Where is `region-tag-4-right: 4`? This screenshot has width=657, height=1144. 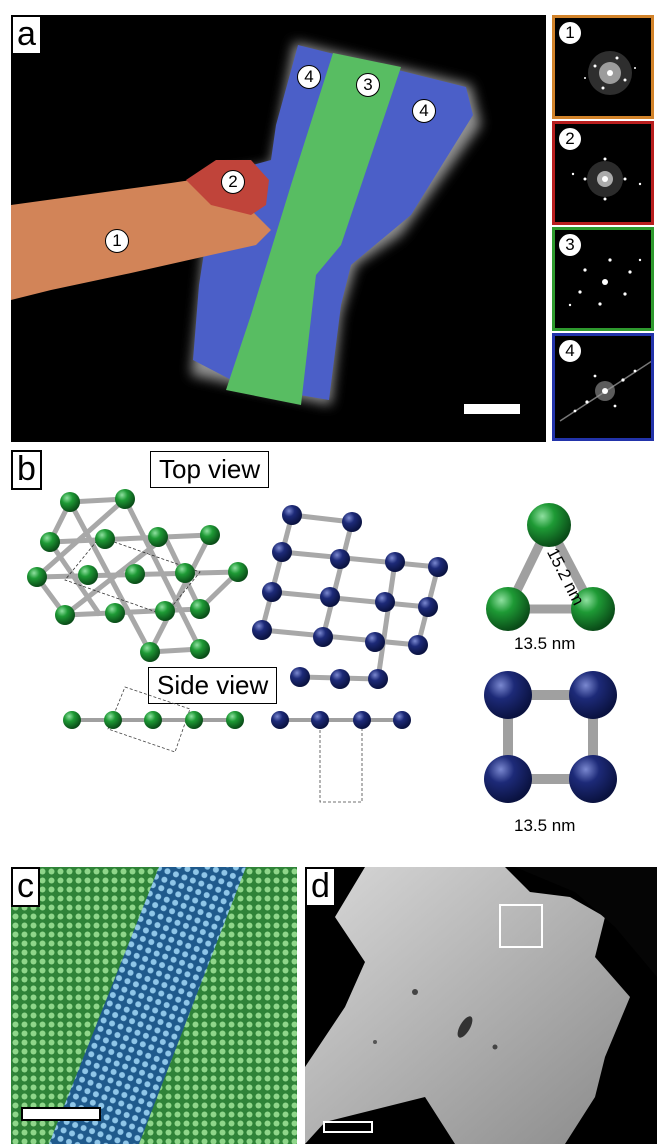 region-tag-4-right: 4 is located at coordinates (424, 111).